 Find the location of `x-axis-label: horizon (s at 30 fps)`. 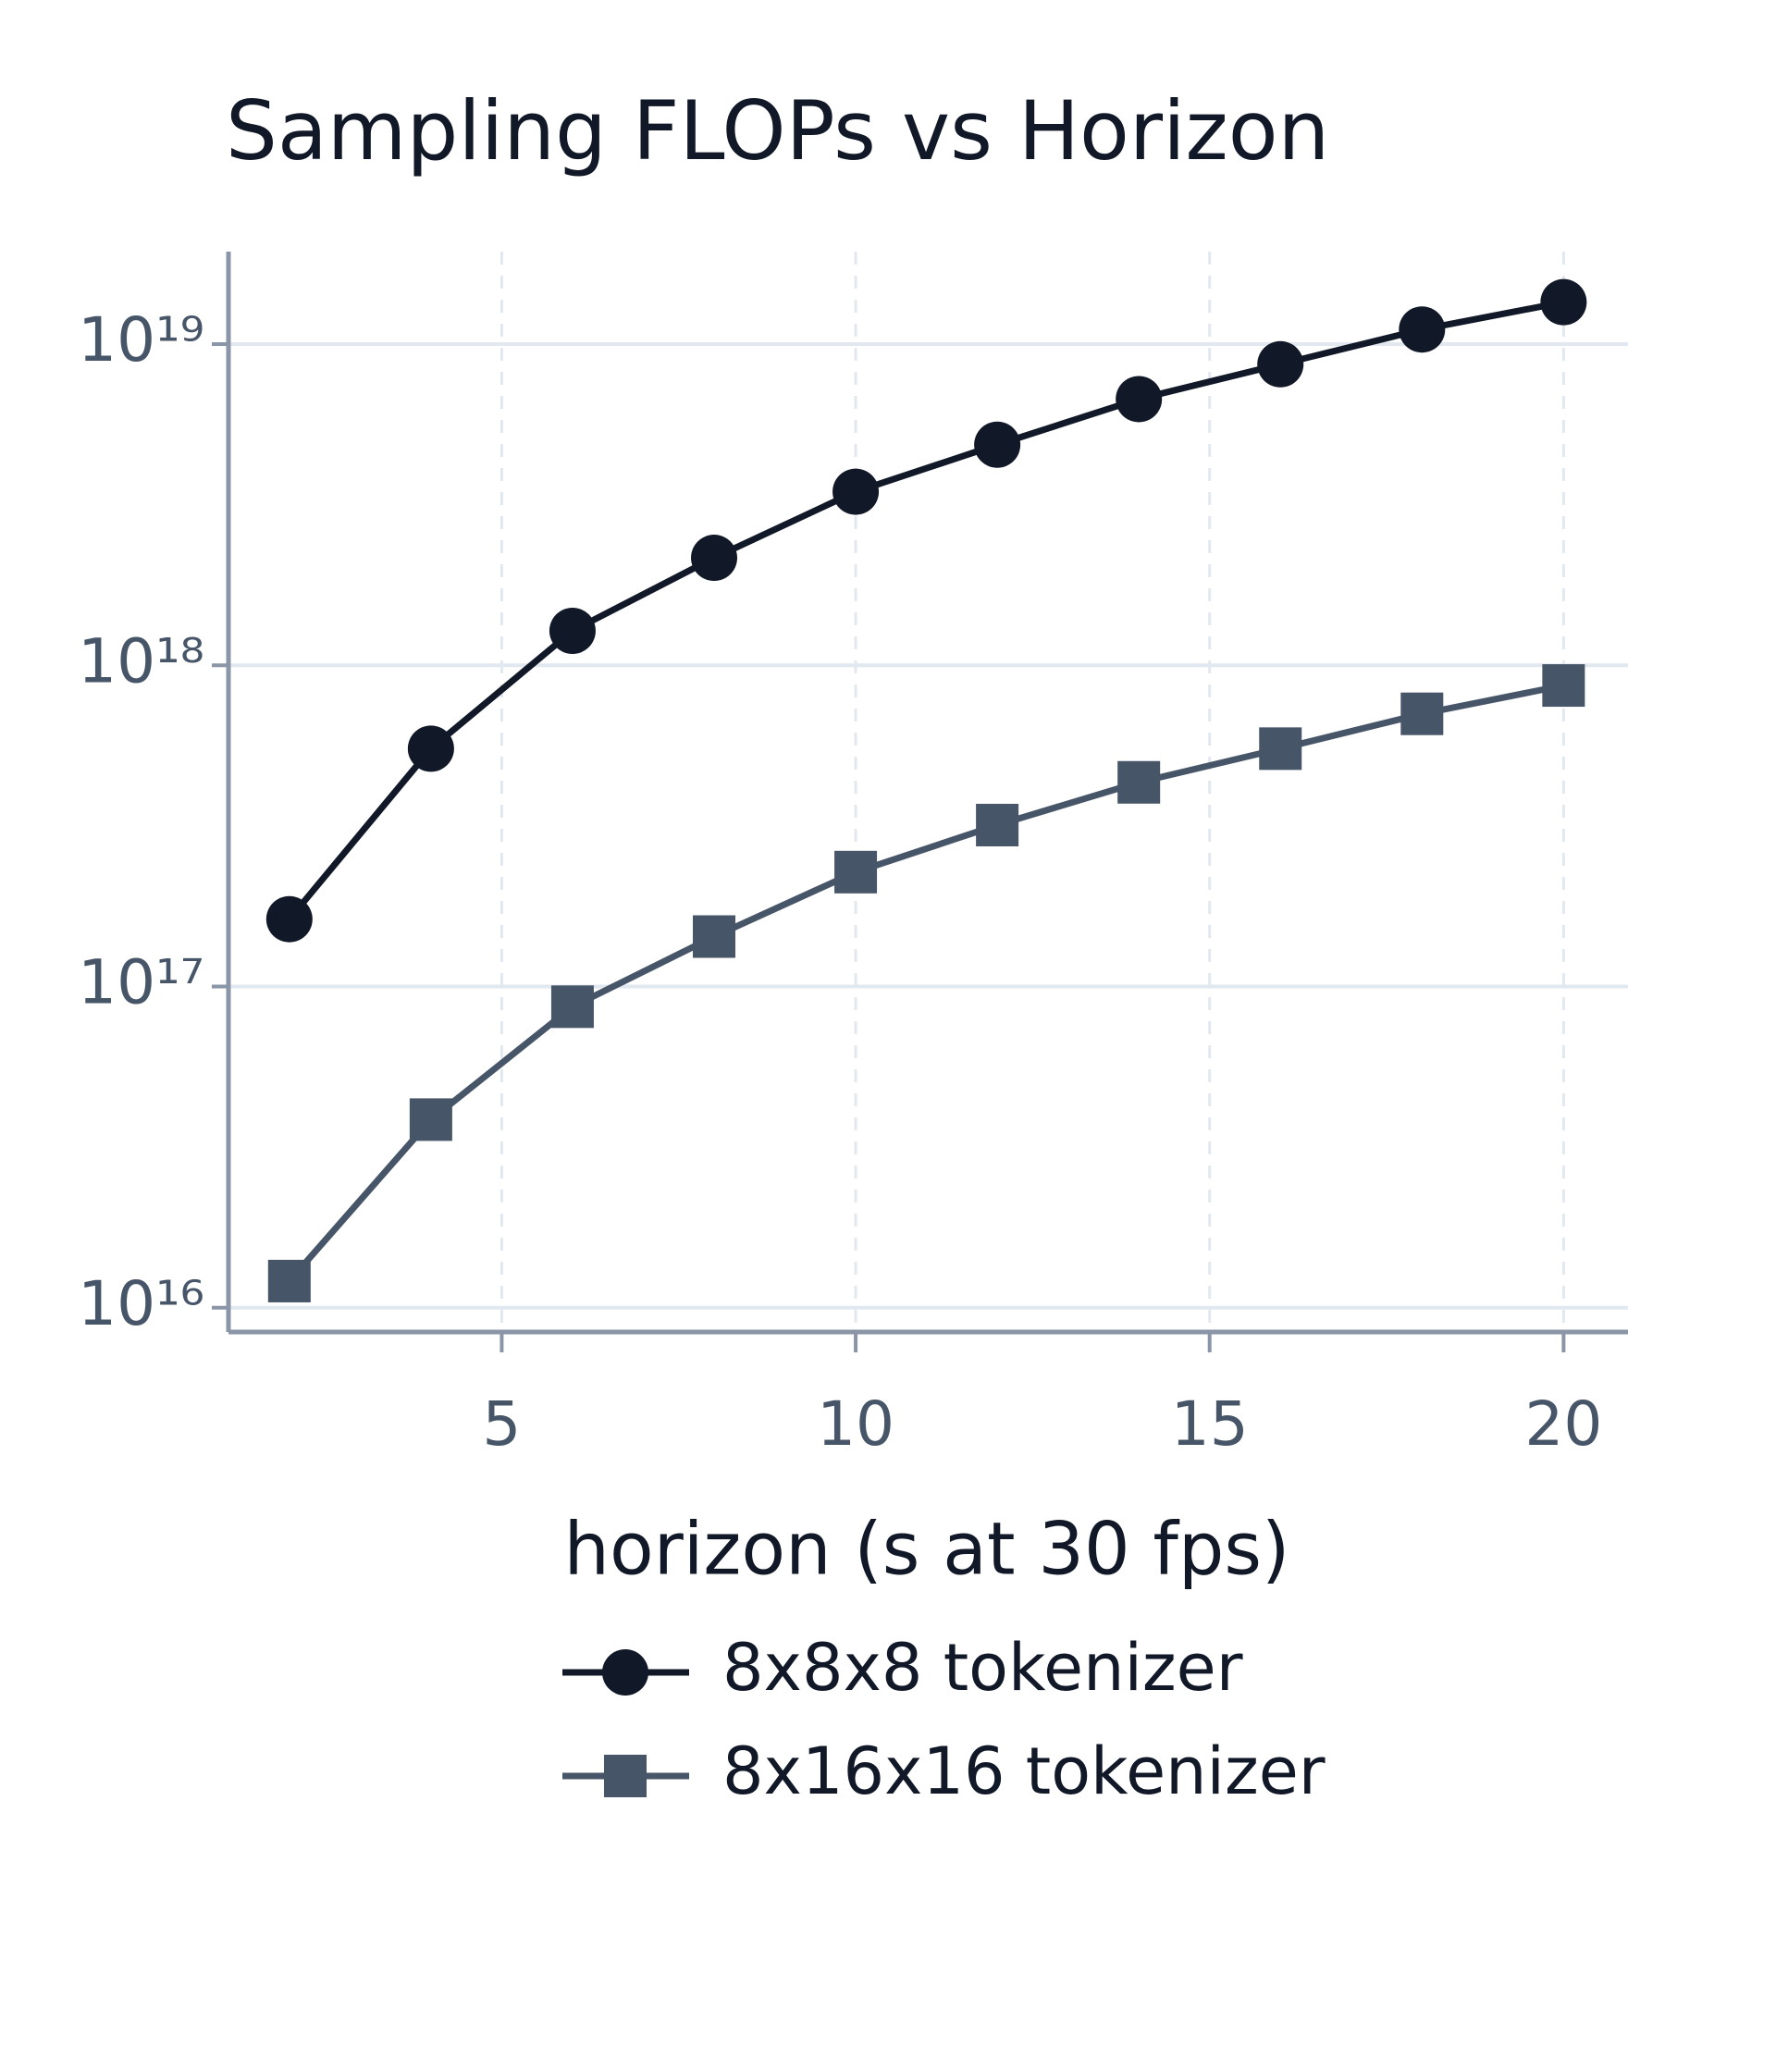

x-axis-label: horizon (s at 30 fps) is located at coordinates (927, 1550).